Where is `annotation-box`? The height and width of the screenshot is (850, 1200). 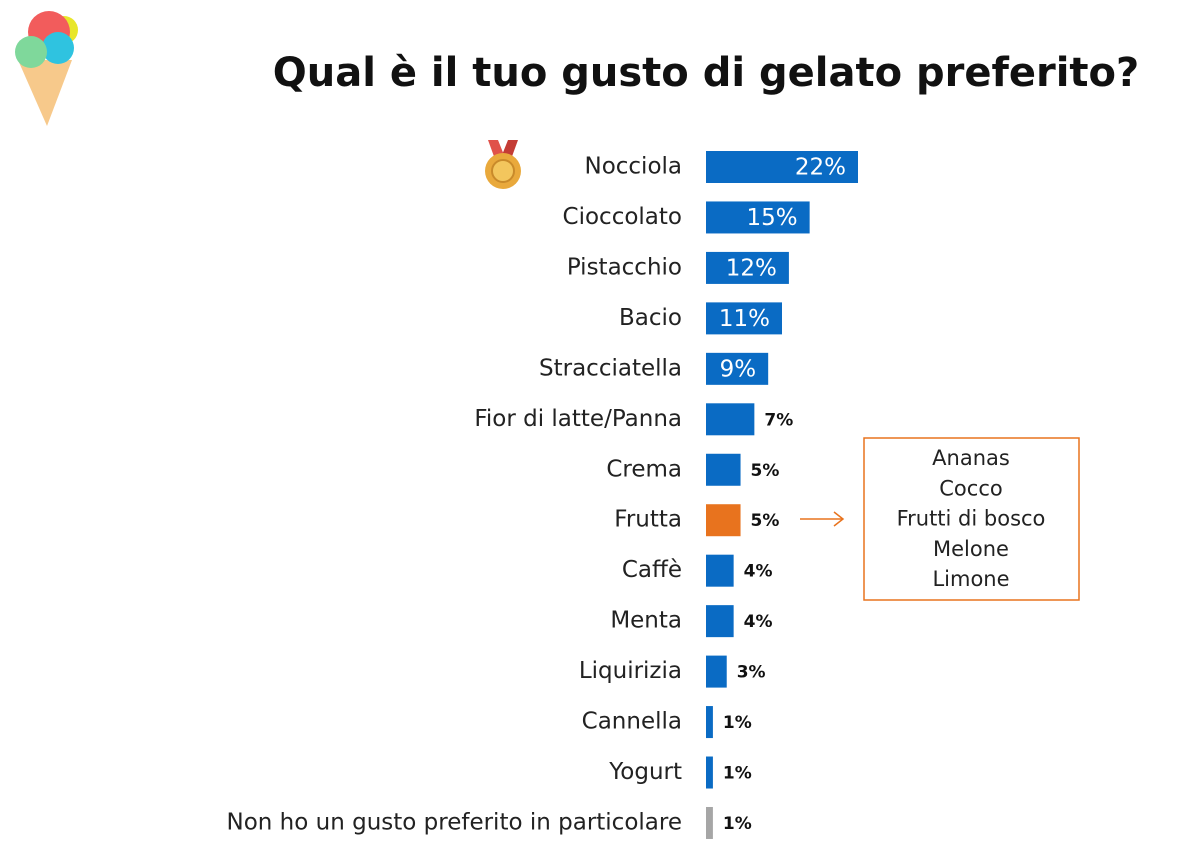
annotation-box is located at coordinates (971, 519).